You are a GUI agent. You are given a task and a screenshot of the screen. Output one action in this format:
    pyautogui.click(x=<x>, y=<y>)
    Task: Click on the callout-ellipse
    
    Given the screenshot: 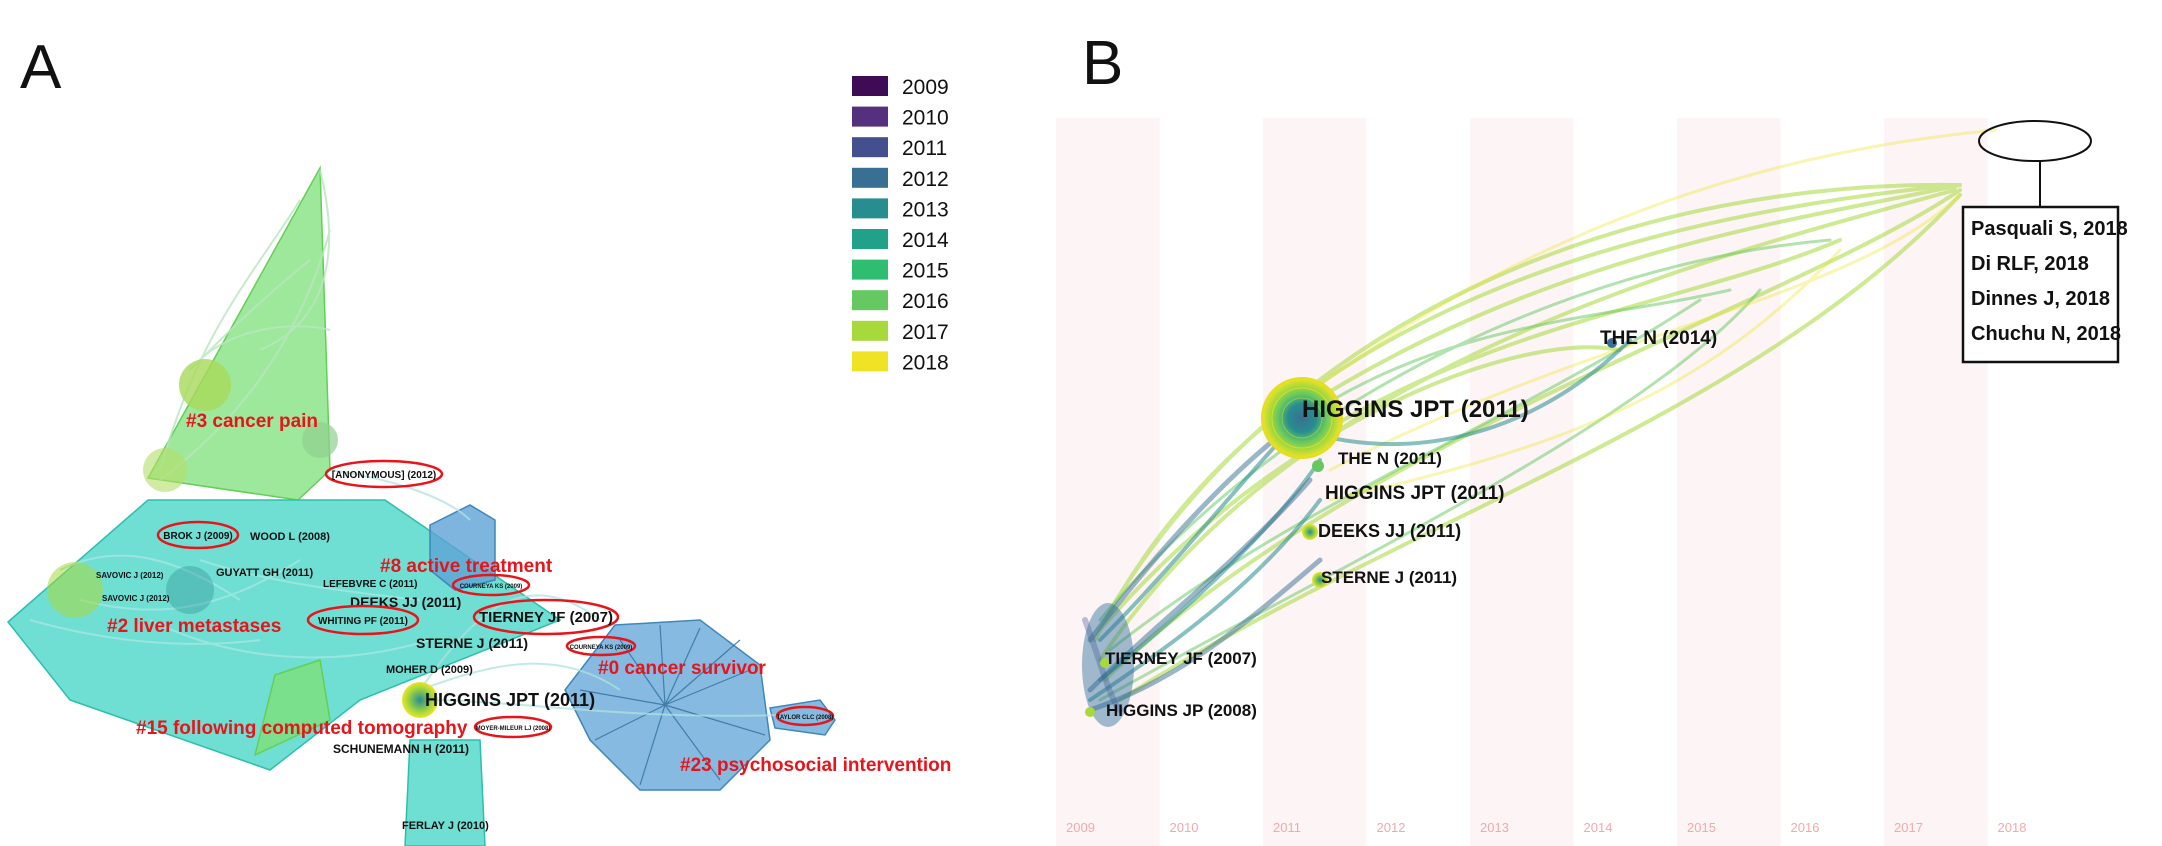 What is the action you would take?
    pyautogui.click(x=2035, y=141)
    